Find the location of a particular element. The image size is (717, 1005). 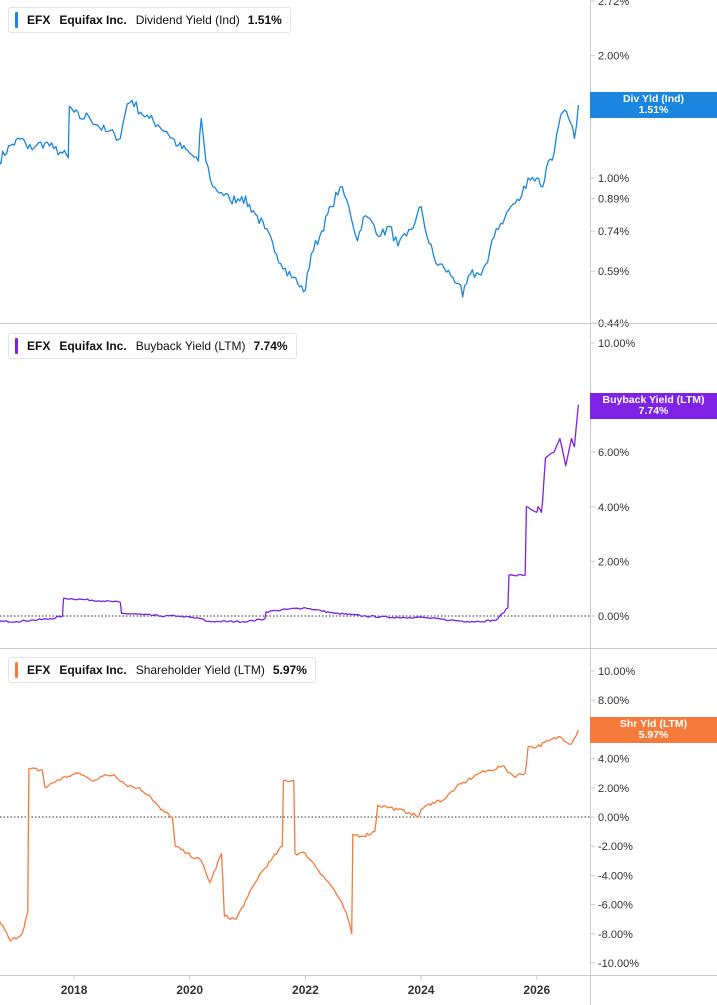

x-tick-label: 2020 is located at coordinates (189, 990).